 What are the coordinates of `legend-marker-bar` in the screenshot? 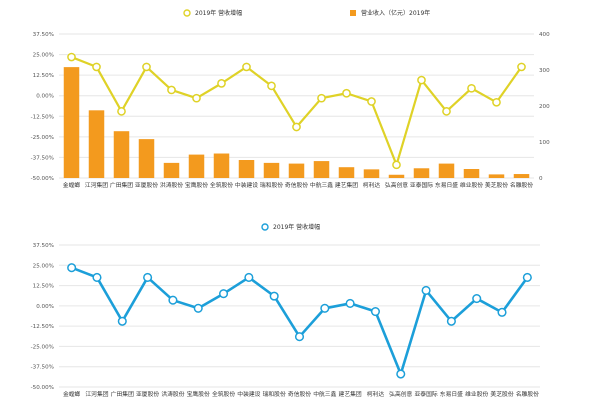 It's located at (353, 13).